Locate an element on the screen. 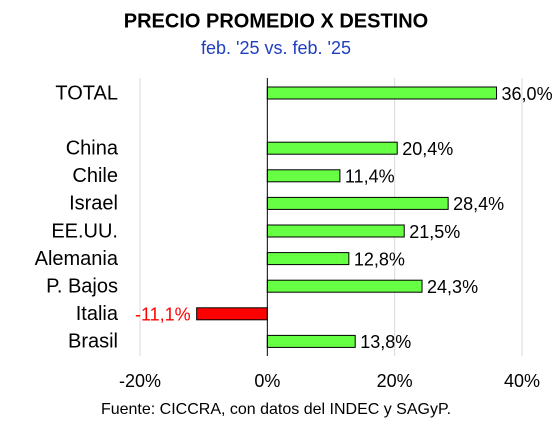 This screenshot has width=552, height=421. x-tick-label: 20% is located at coordinates (395, 381).